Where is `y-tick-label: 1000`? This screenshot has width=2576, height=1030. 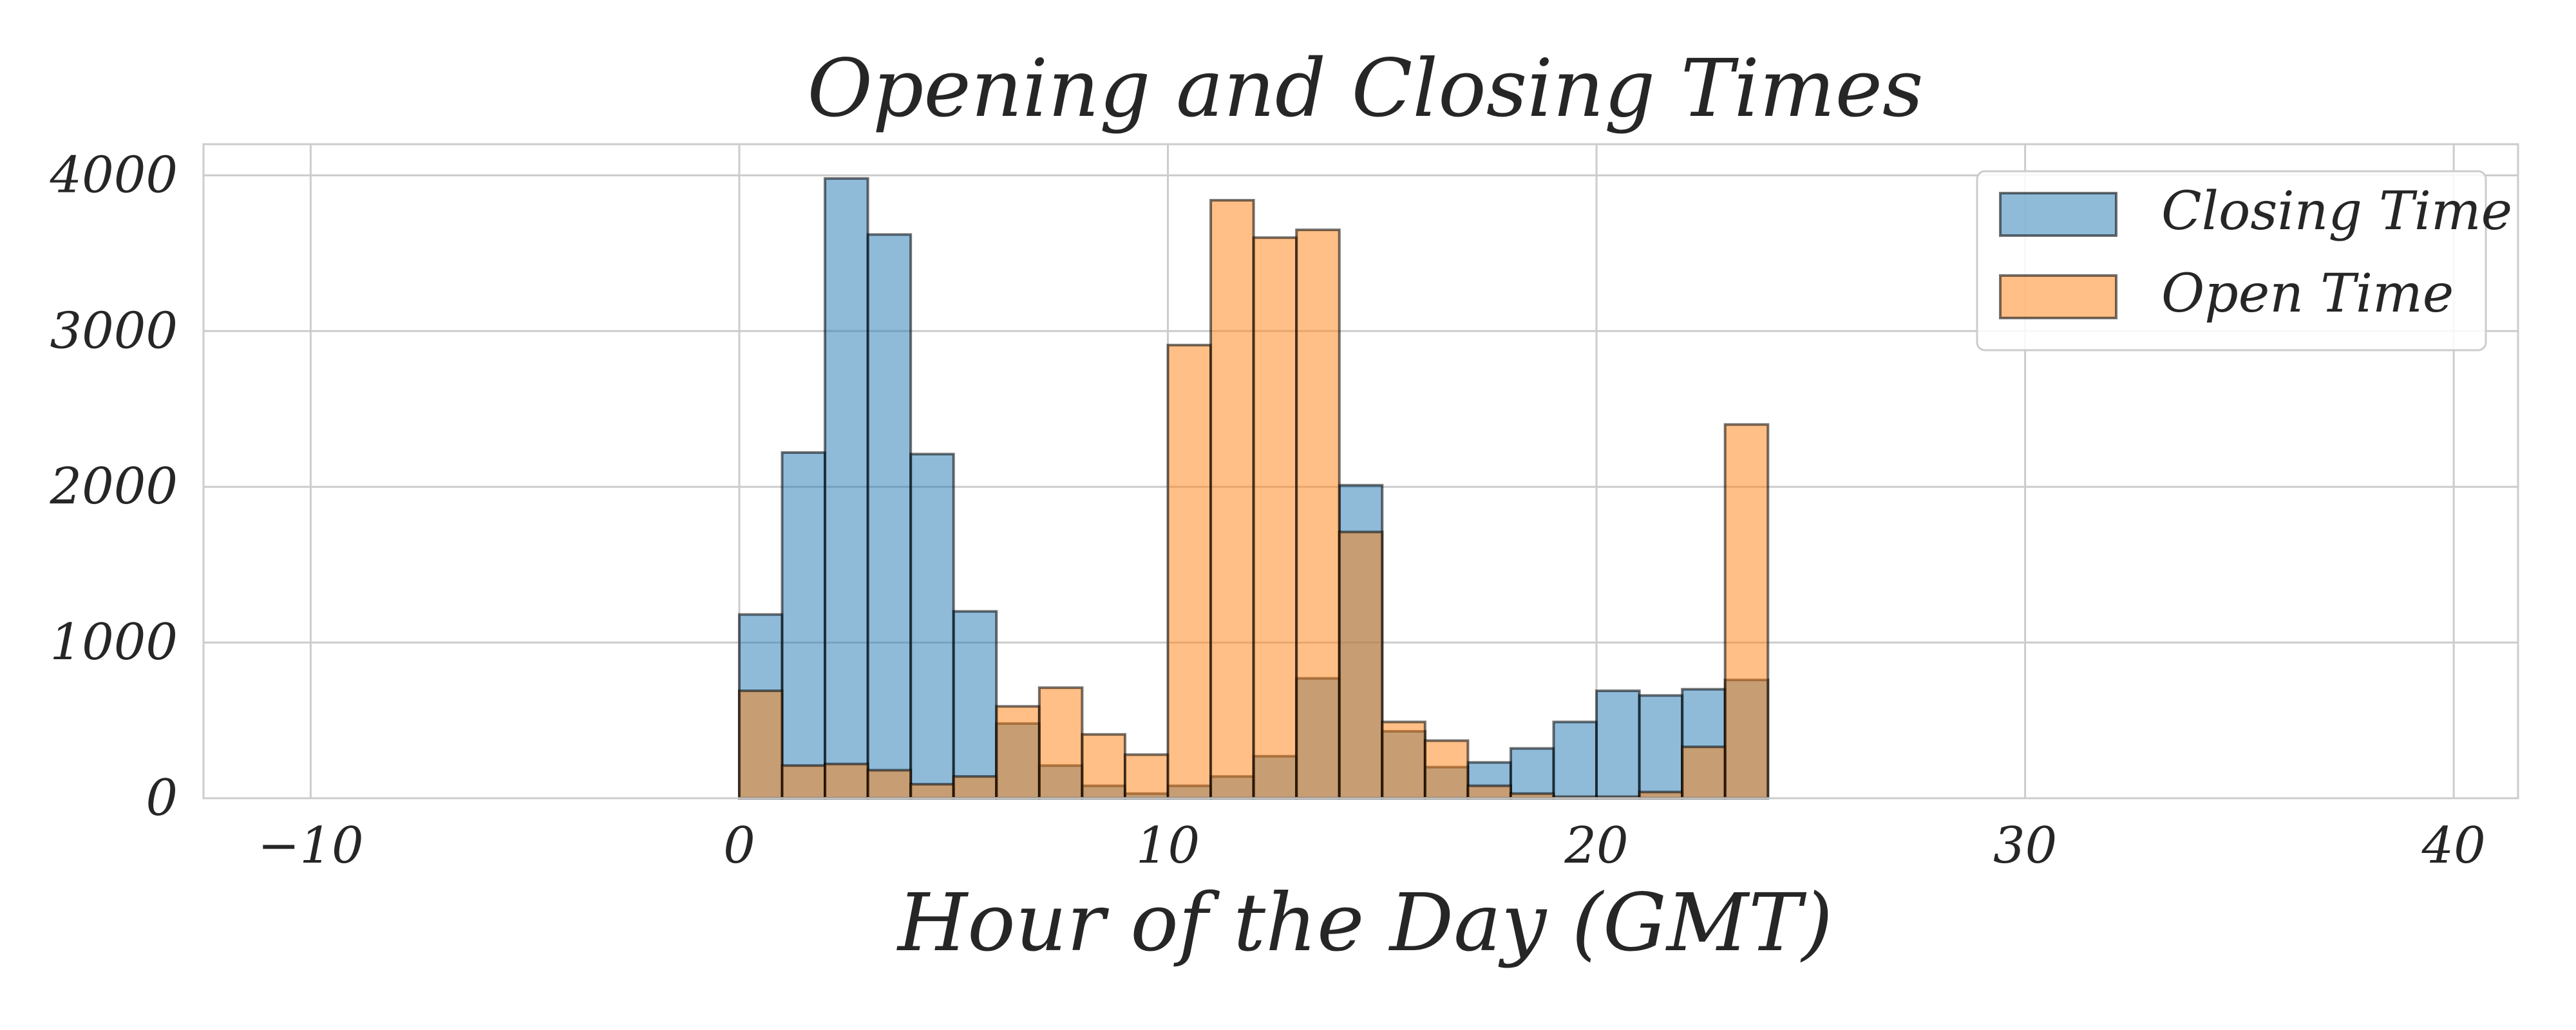 y-tick-label: 1000 is located at coordinates (114, 642).